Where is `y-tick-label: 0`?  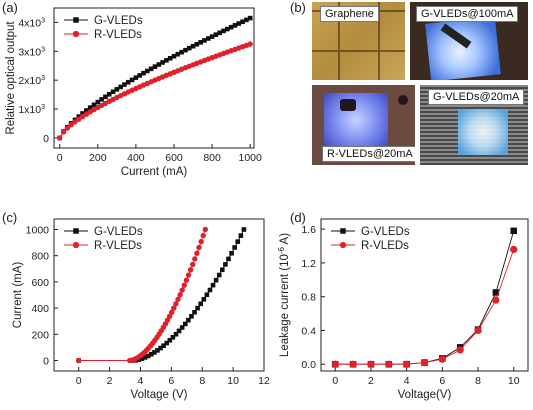 y-tick-label: 0 is located at coordinates (46, 139).